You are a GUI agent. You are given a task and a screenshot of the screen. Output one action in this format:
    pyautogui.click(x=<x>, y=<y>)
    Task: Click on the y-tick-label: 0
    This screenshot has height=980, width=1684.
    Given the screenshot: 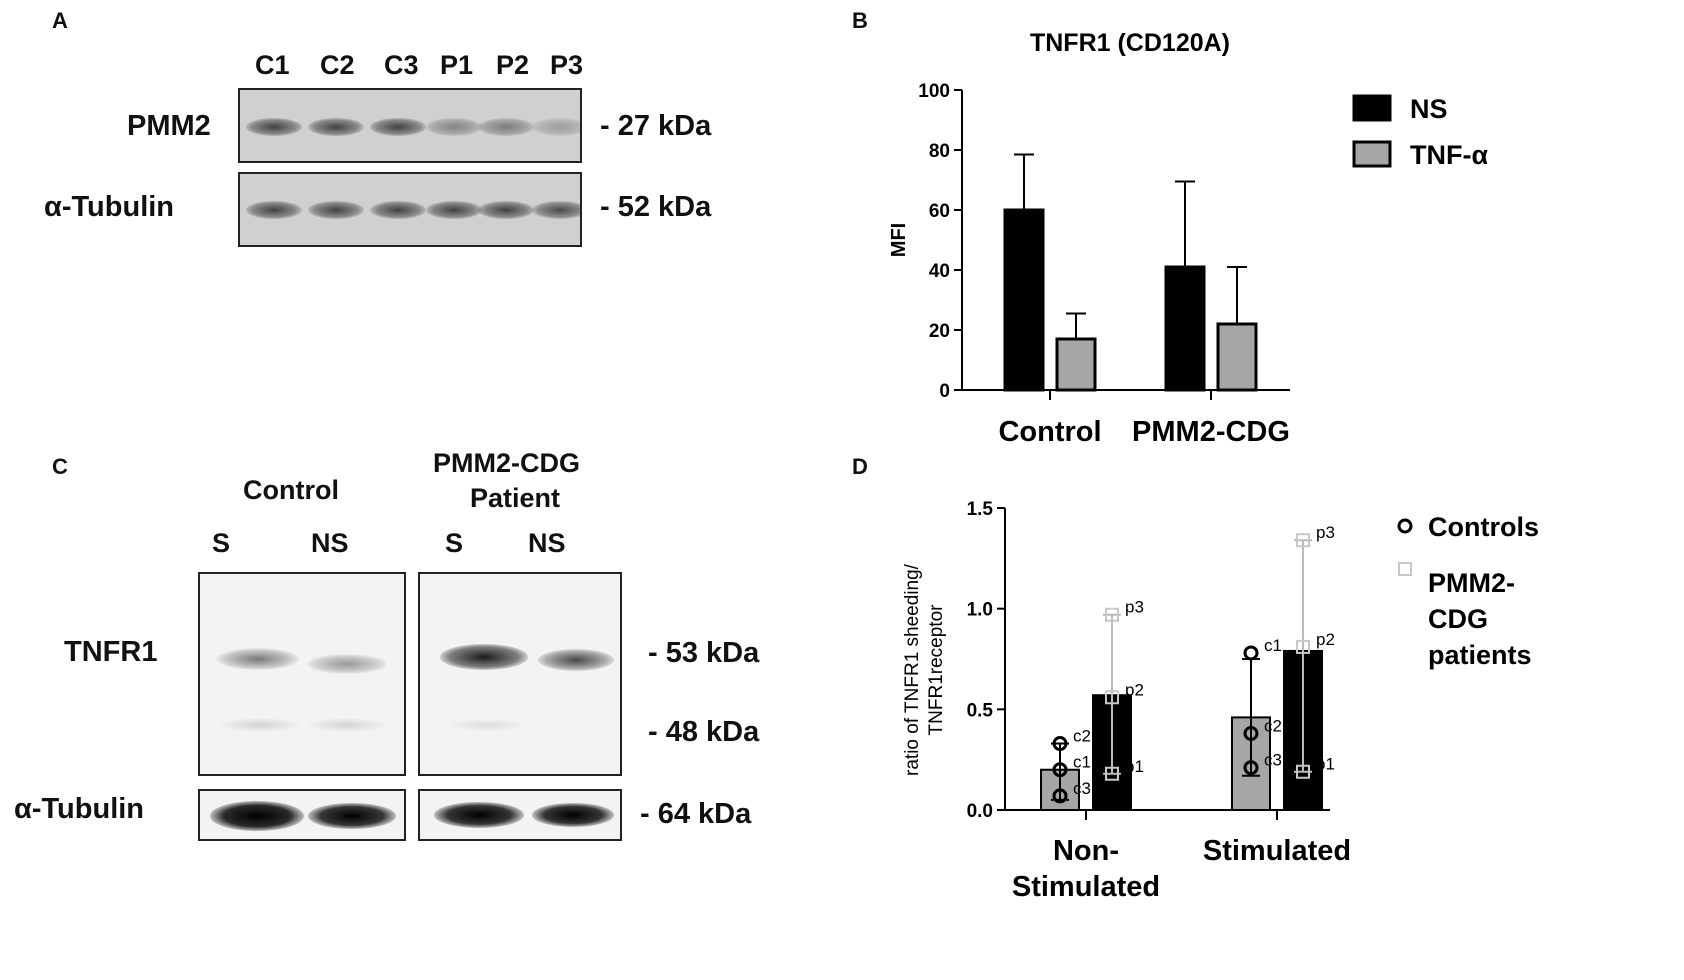 What is the action you would take?
    pyautogui.click(x=944, y=391)
    